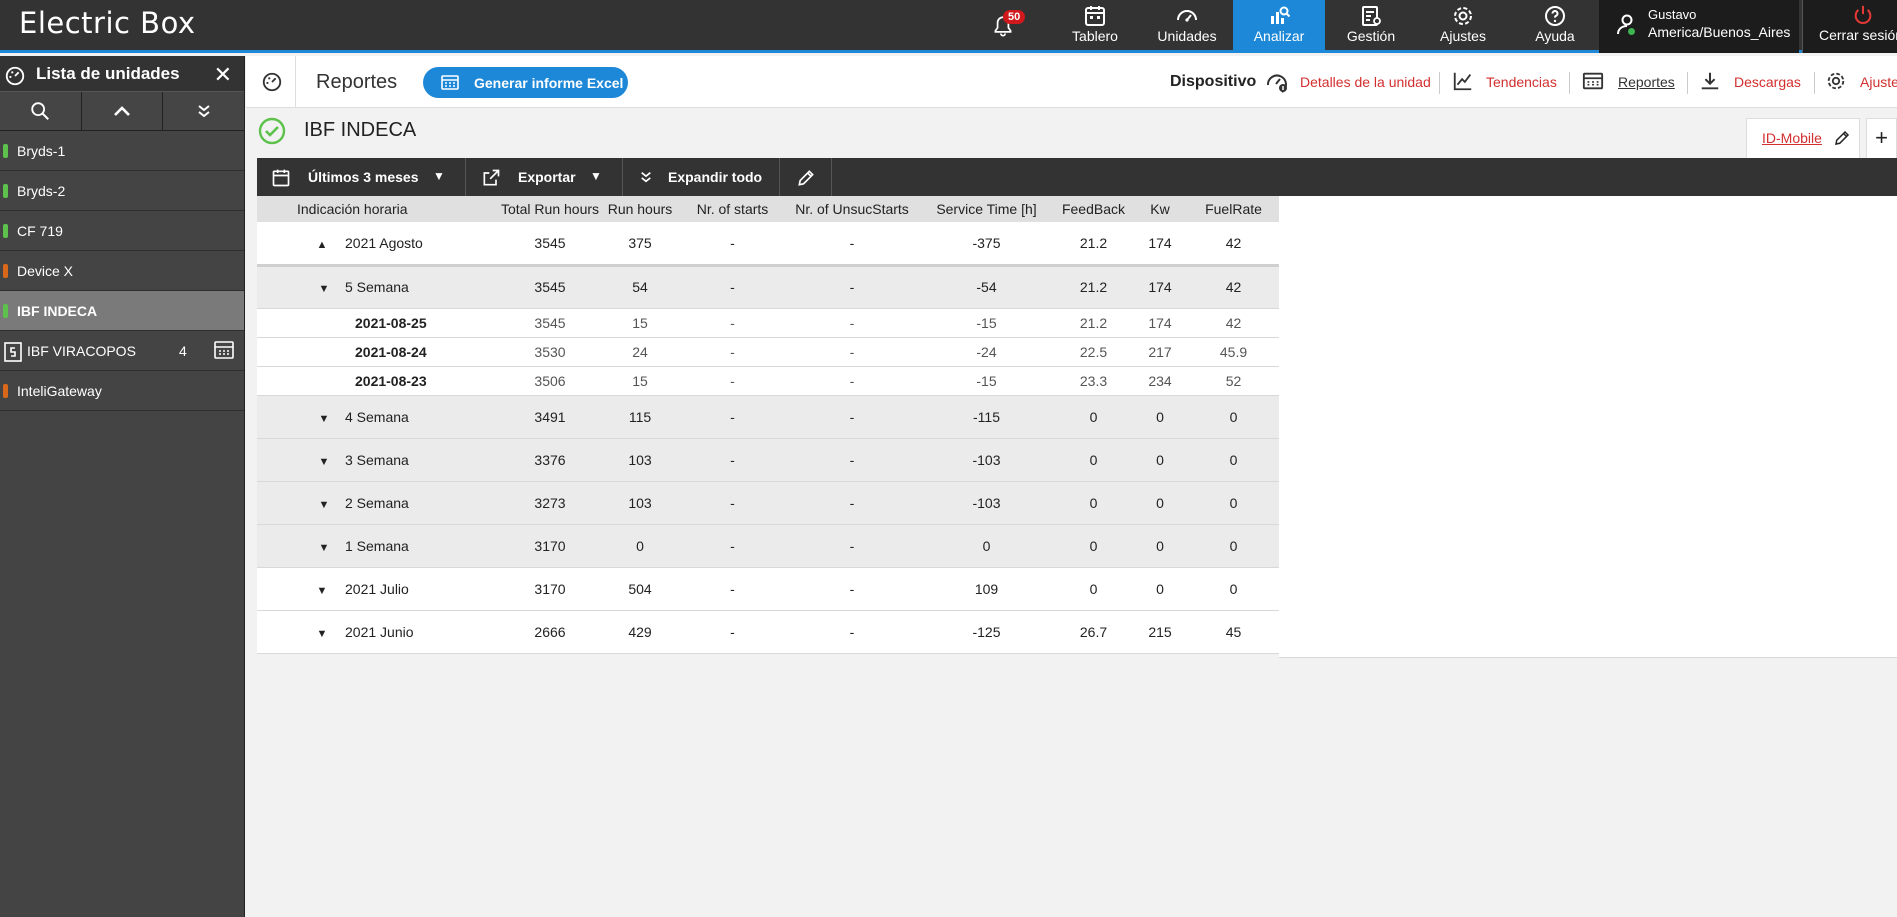  Describe the element at coordinates (1365, 82) in the screenshot. I see `unit-details-link: Detalles de la unidad` at that location.